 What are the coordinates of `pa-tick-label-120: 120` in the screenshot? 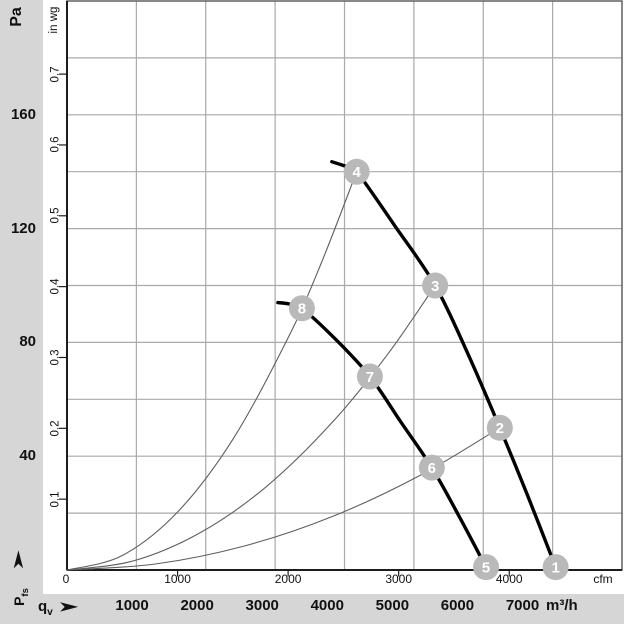 It's located at (23, 228).